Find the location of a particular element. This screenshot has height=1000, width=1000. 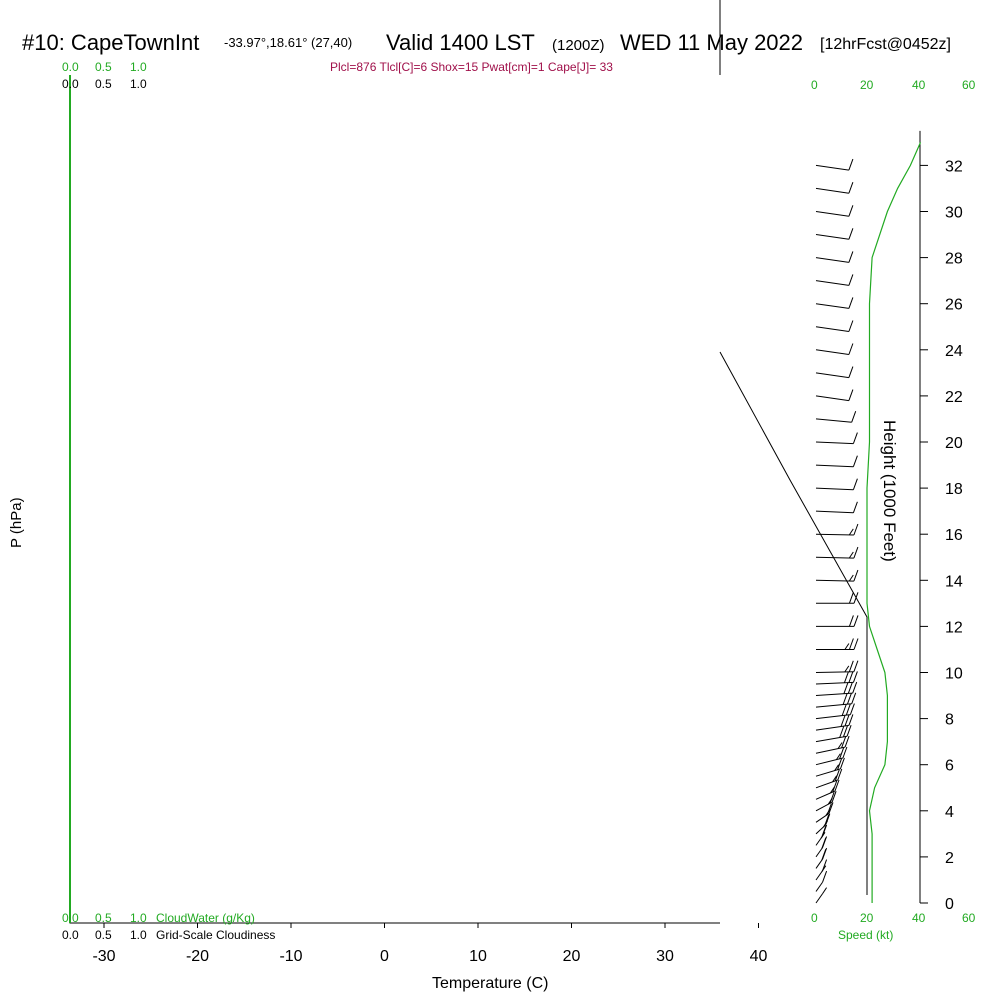

height-tick-label: 28 is located at coordinates (954, 259).